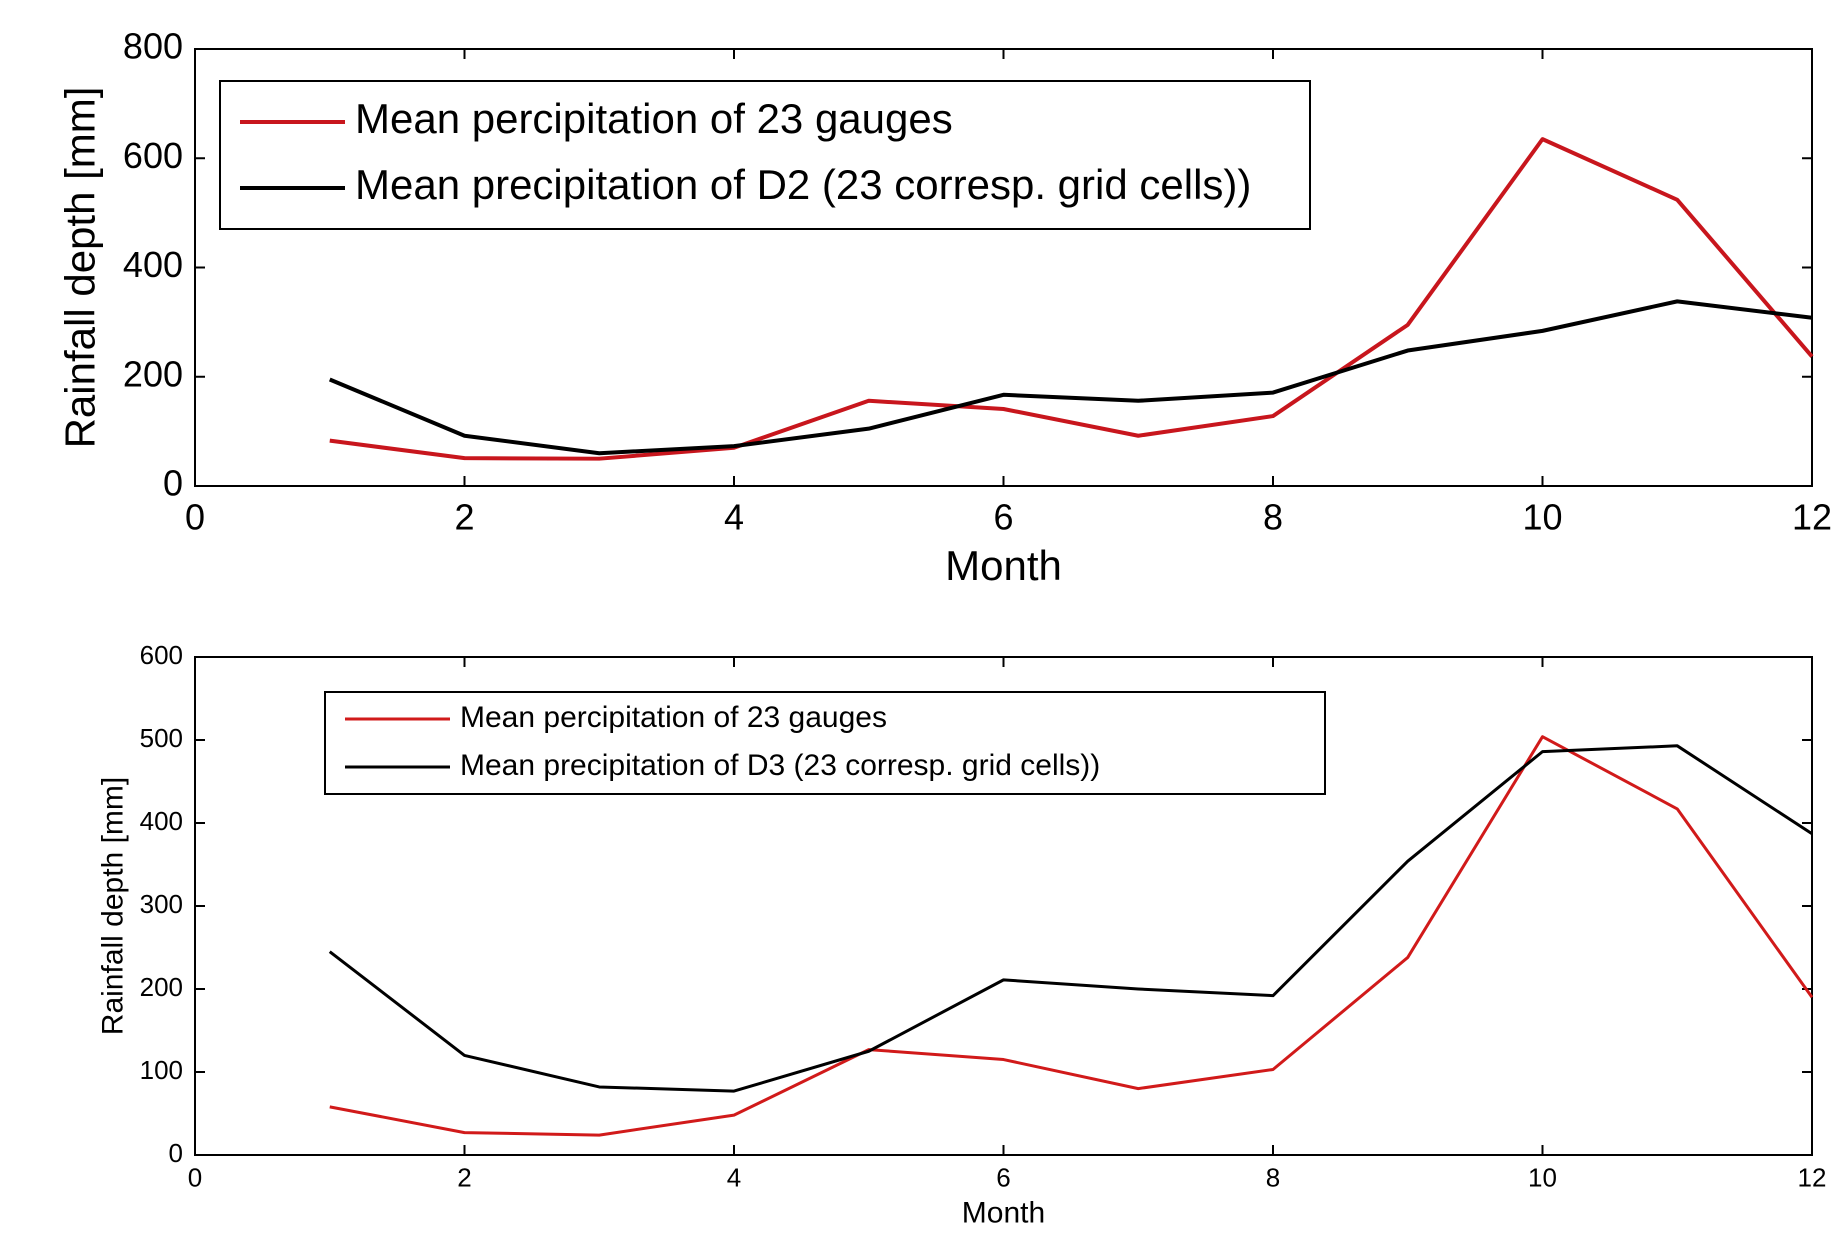 This screenshot has height=1250, width=1833. What do you see at coordinates (1070, 377) in the screenshot?
I see `data-line` at bounding box center [1070, 377].